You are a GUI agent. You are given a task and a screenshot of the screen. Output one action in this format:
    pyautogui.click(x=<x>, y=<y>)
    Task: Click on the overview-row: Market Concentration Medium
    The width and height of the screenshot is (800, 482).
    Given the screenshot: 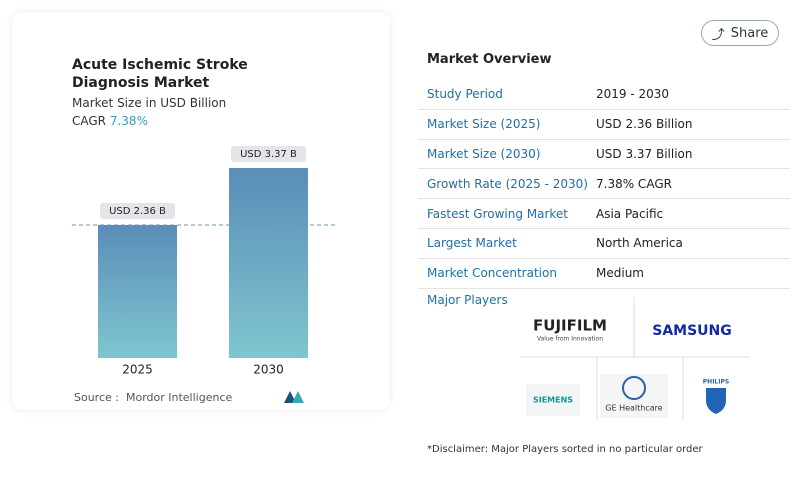 What is the action you would take?
    pyautogui.click(x=604, y=274)
    